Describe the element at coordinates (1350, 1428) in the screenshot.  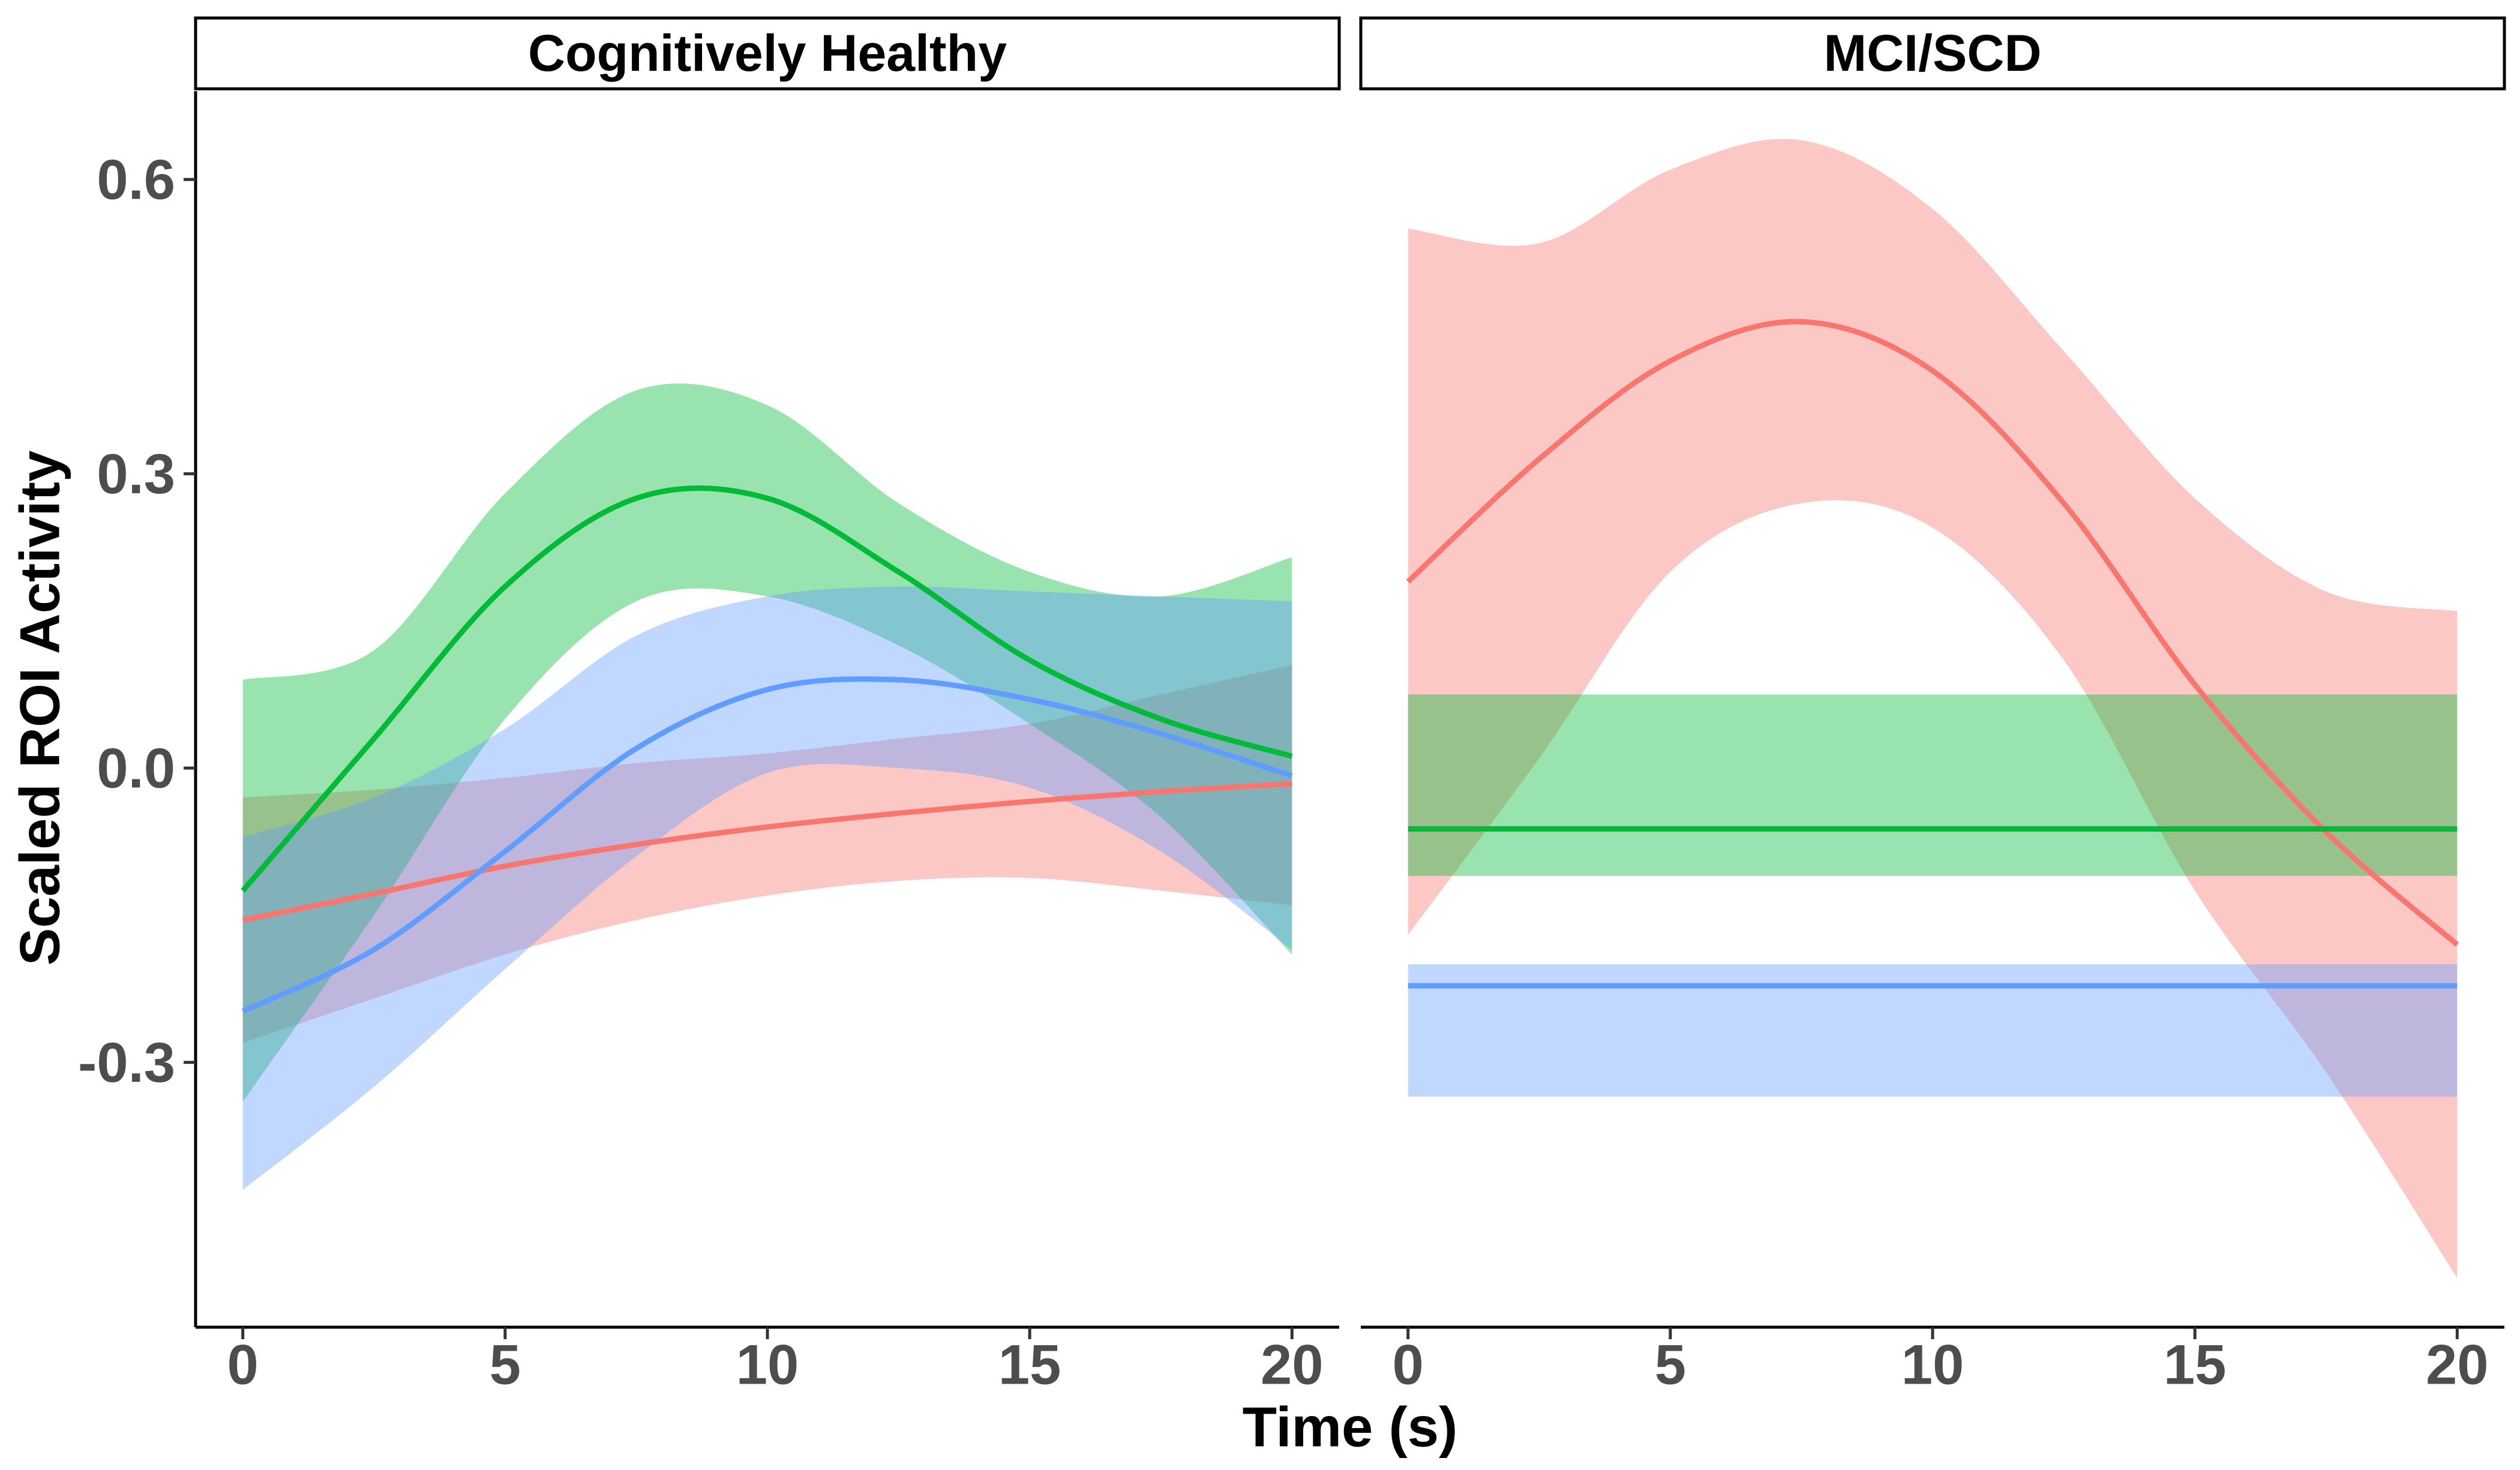
I see `x-axis-title: Time (s)` at that location.